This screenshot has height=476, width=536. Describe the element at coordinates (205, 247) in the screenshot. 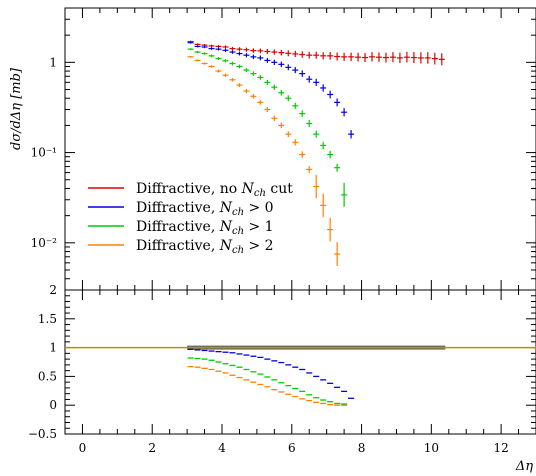

I see `legend-entry: Diffractive, Nch > 2` at that location.